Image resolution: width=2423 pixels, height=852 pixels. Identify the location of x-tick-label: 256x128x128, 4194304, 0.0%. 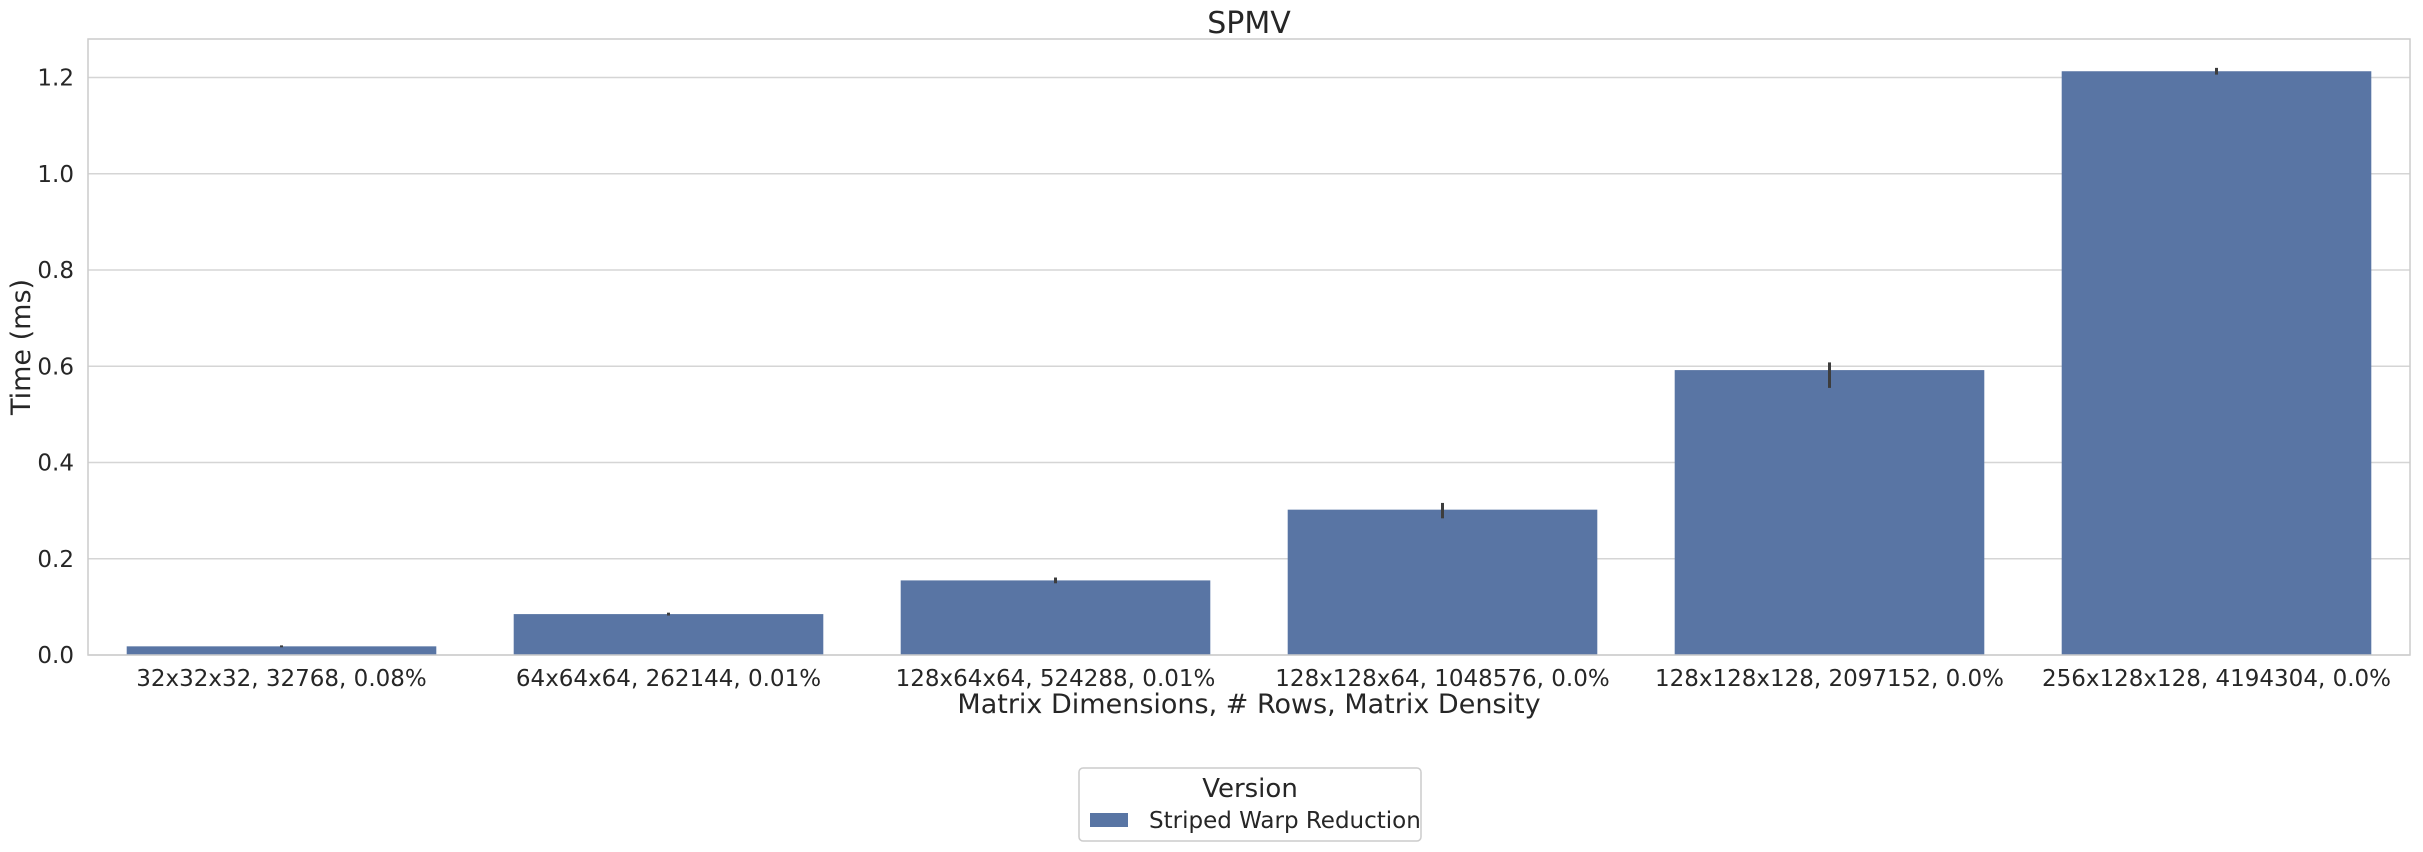
(2216, 679).